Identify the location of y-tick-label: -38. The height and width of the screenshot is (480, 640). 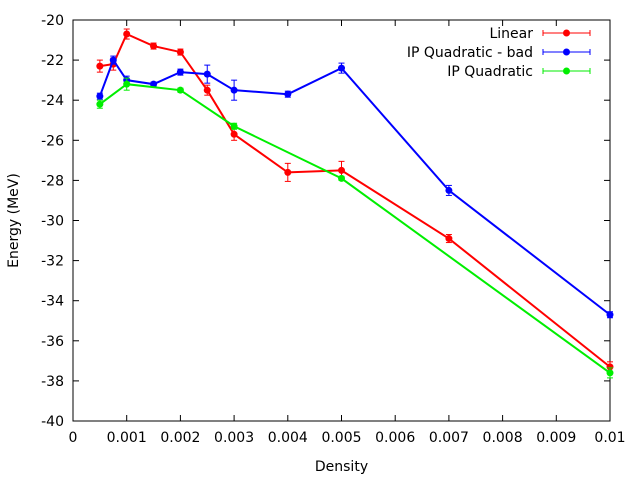
(52, 382).